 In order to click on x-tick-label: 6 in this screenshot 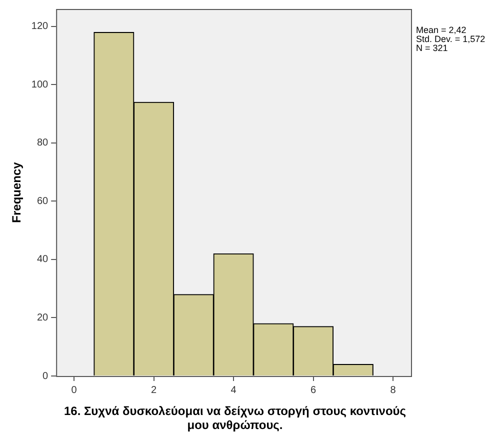, I will do `click(313, 390)`.